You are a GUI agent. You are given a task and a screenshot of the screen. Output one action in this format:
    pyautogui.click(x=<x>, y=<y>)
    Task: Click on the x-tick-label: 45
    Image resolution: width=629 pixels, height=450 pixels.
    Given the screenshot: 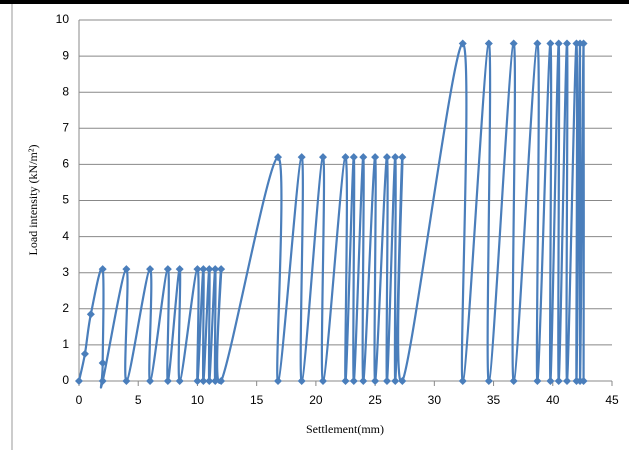 What is the action you would take?
    pyautogui.click(x=612, y=400)
    